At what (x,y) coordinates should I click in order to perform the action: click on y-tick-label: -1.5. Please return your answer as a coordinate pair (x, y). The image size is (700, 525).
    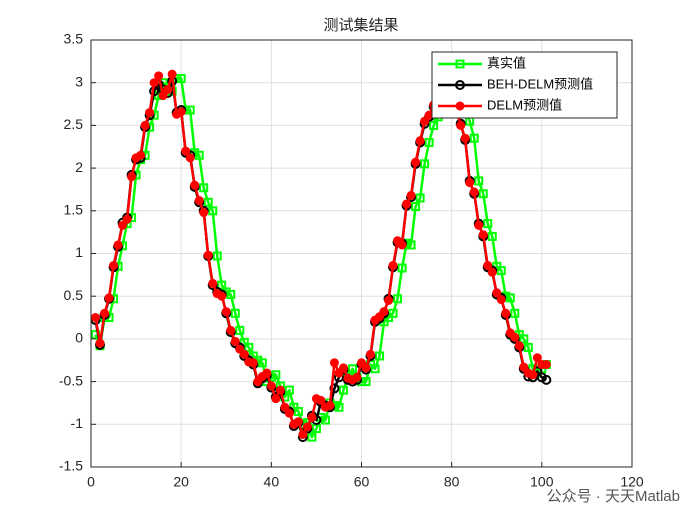
    Looking at the image, I should click on (71, 466).